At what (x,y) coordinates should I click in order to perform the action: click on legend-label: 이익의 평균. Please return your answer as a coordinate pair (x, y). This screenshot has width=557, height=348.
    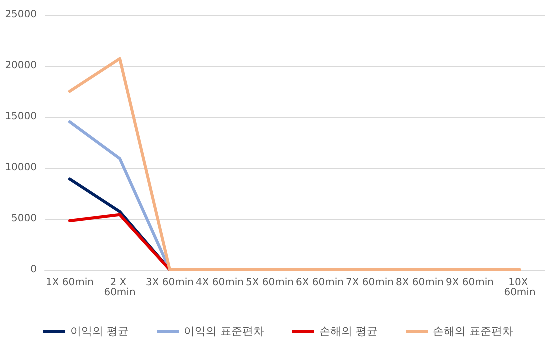
    Looking at the image, I should click on (100, 331).